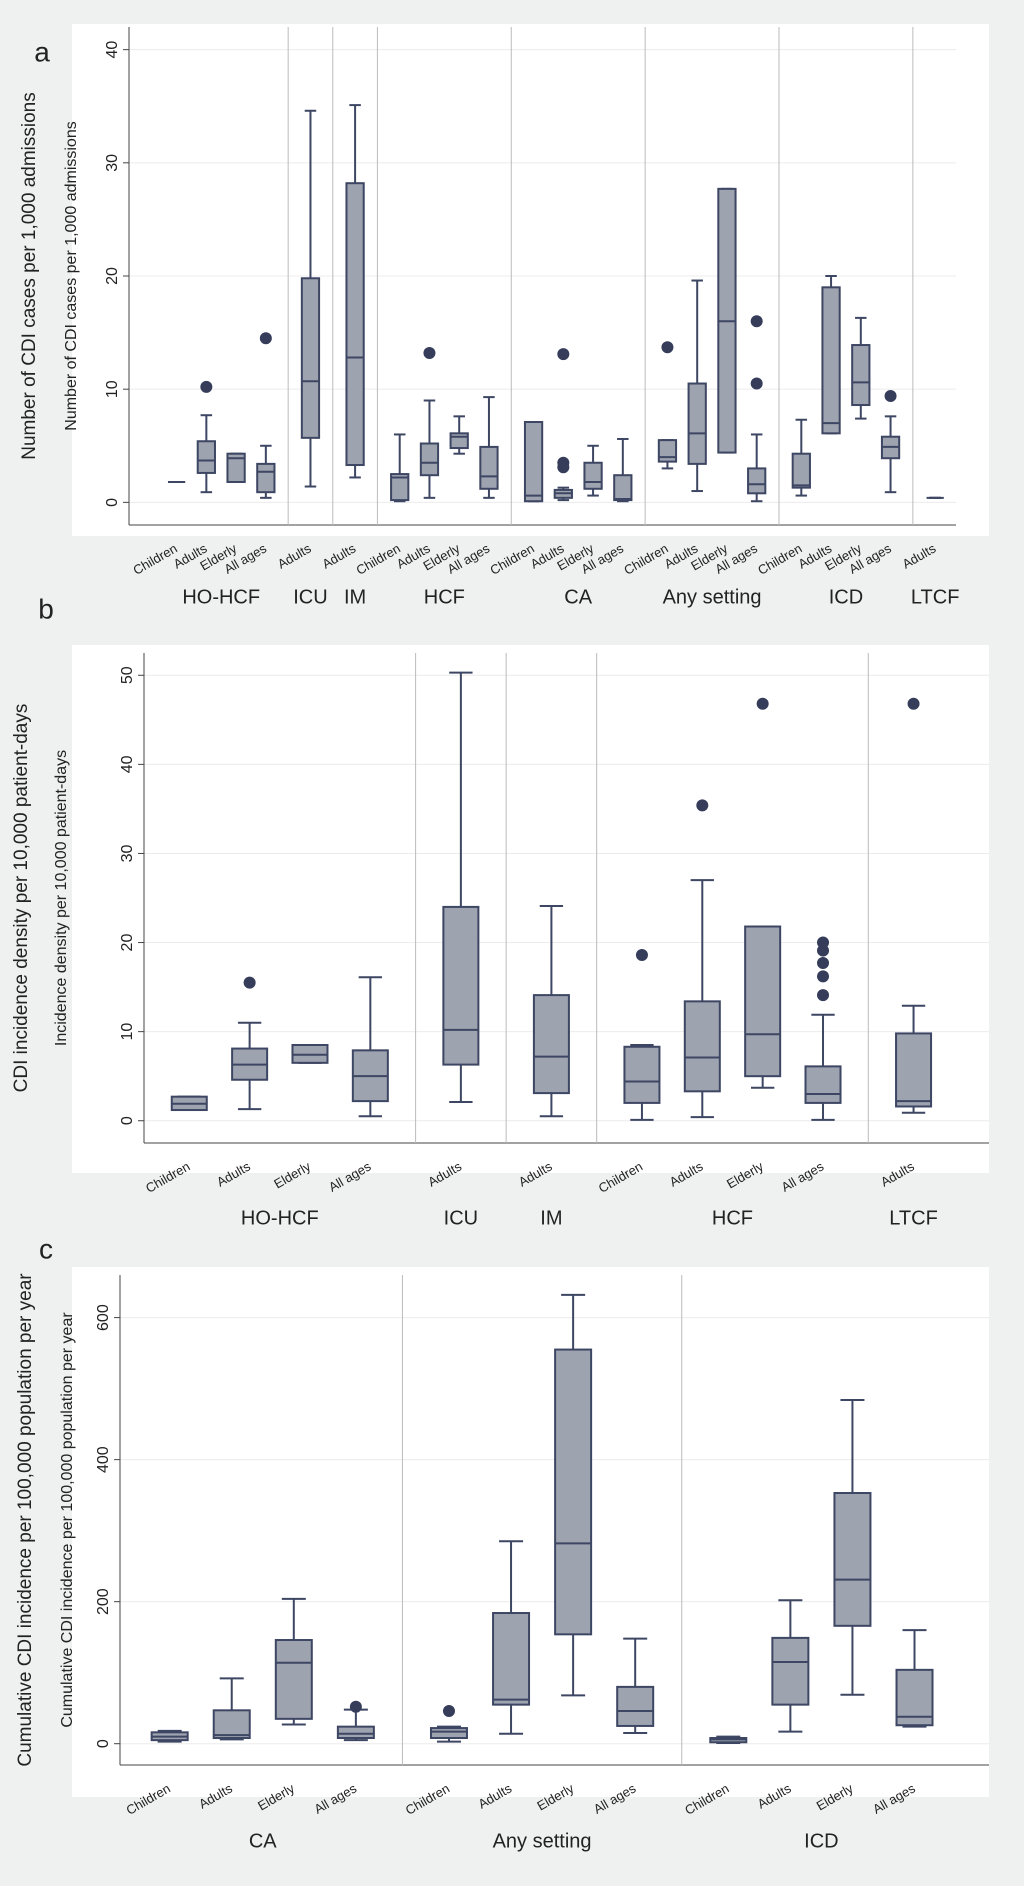 The image size is (1024, 1886). Describe the element at coordinates (46, 1248) in the screenshot. I see `panel-label: c` at that location.